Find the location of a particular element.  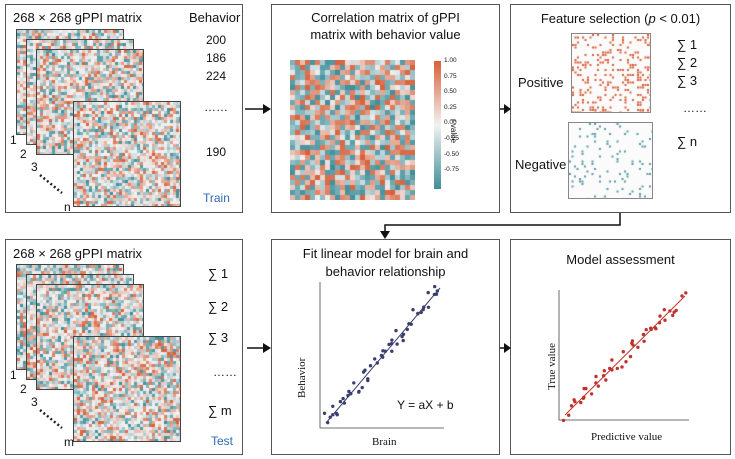

feature-sum-2: ∑ 2 is located at coordinates (687, 62).